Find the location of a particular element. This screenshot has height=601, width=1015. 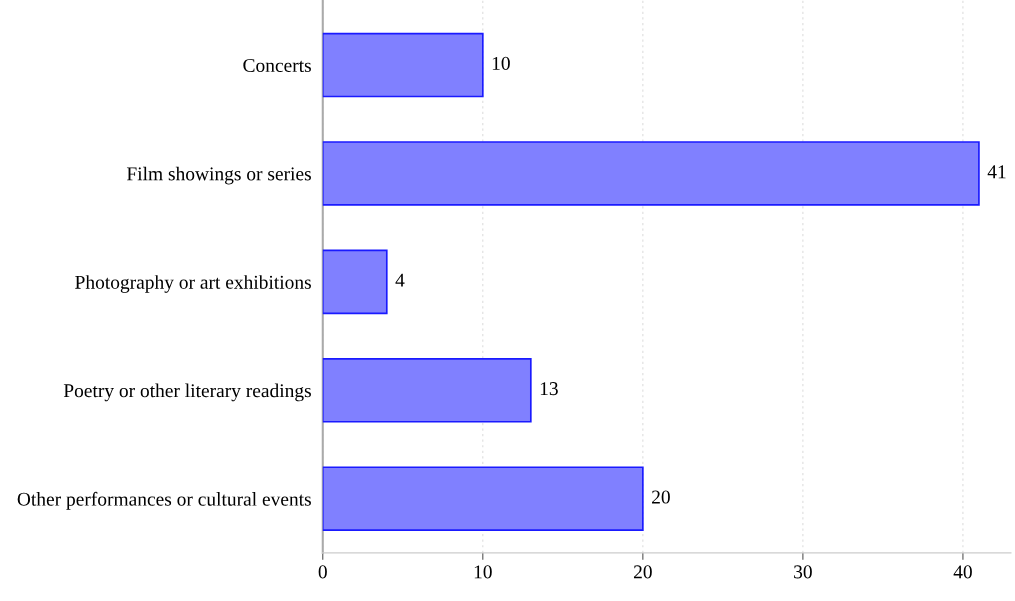

x-tick-label: 30 is located at coordinates (803, 572).